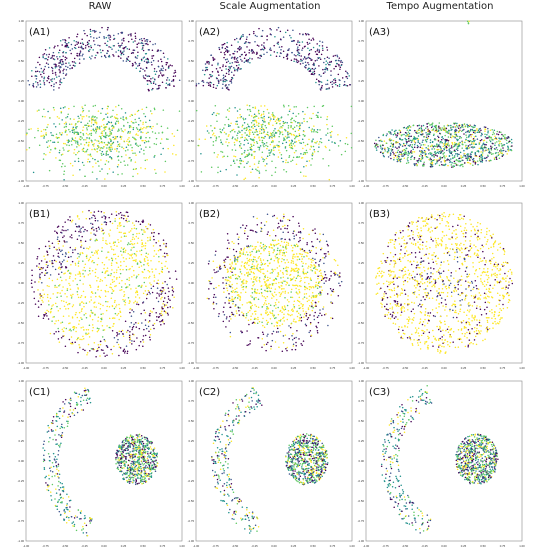 This screenshot has width=536, height=553. What do you see at coordinates (21, 323) in the screenshot?
I see `y-tick-label: -0.50` at bounding box center [21, 323].